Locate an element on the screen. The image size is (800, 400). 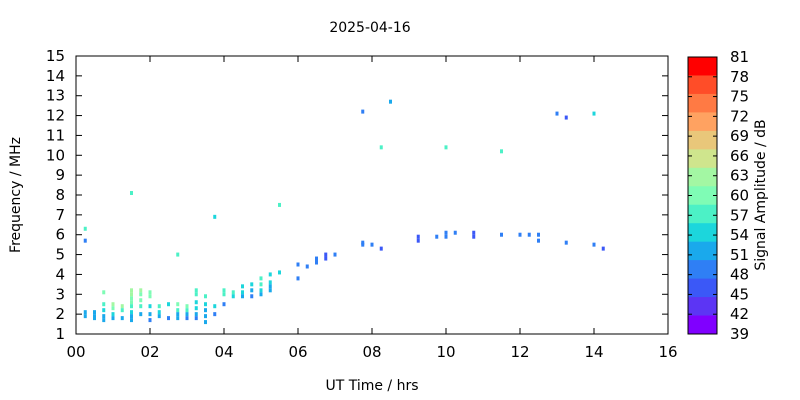
y-tick-label: 9 is located at coordinates (60, 175).